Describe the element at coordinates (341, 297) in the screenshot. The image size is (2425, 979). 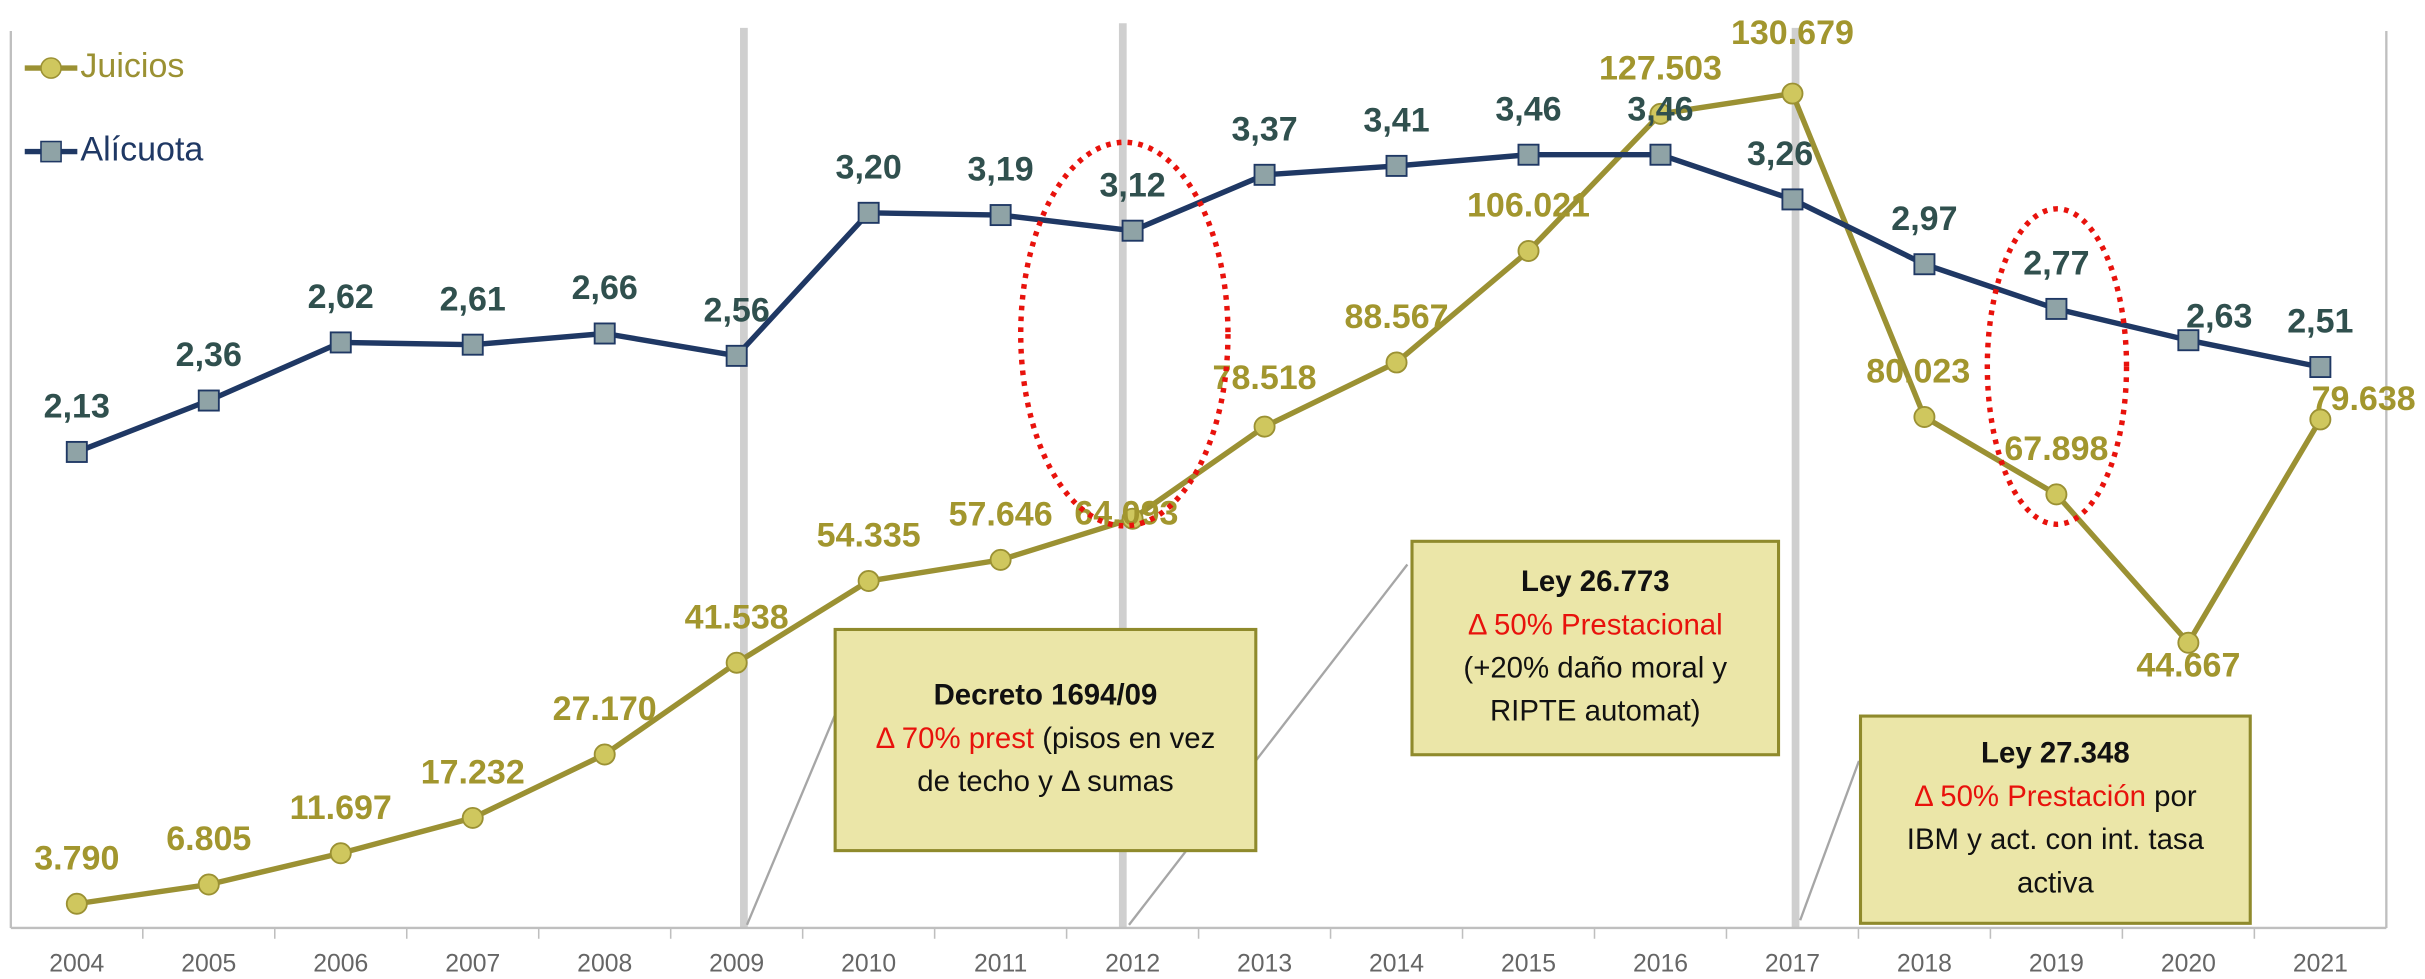
I see `data-label: 2,62` at that location.